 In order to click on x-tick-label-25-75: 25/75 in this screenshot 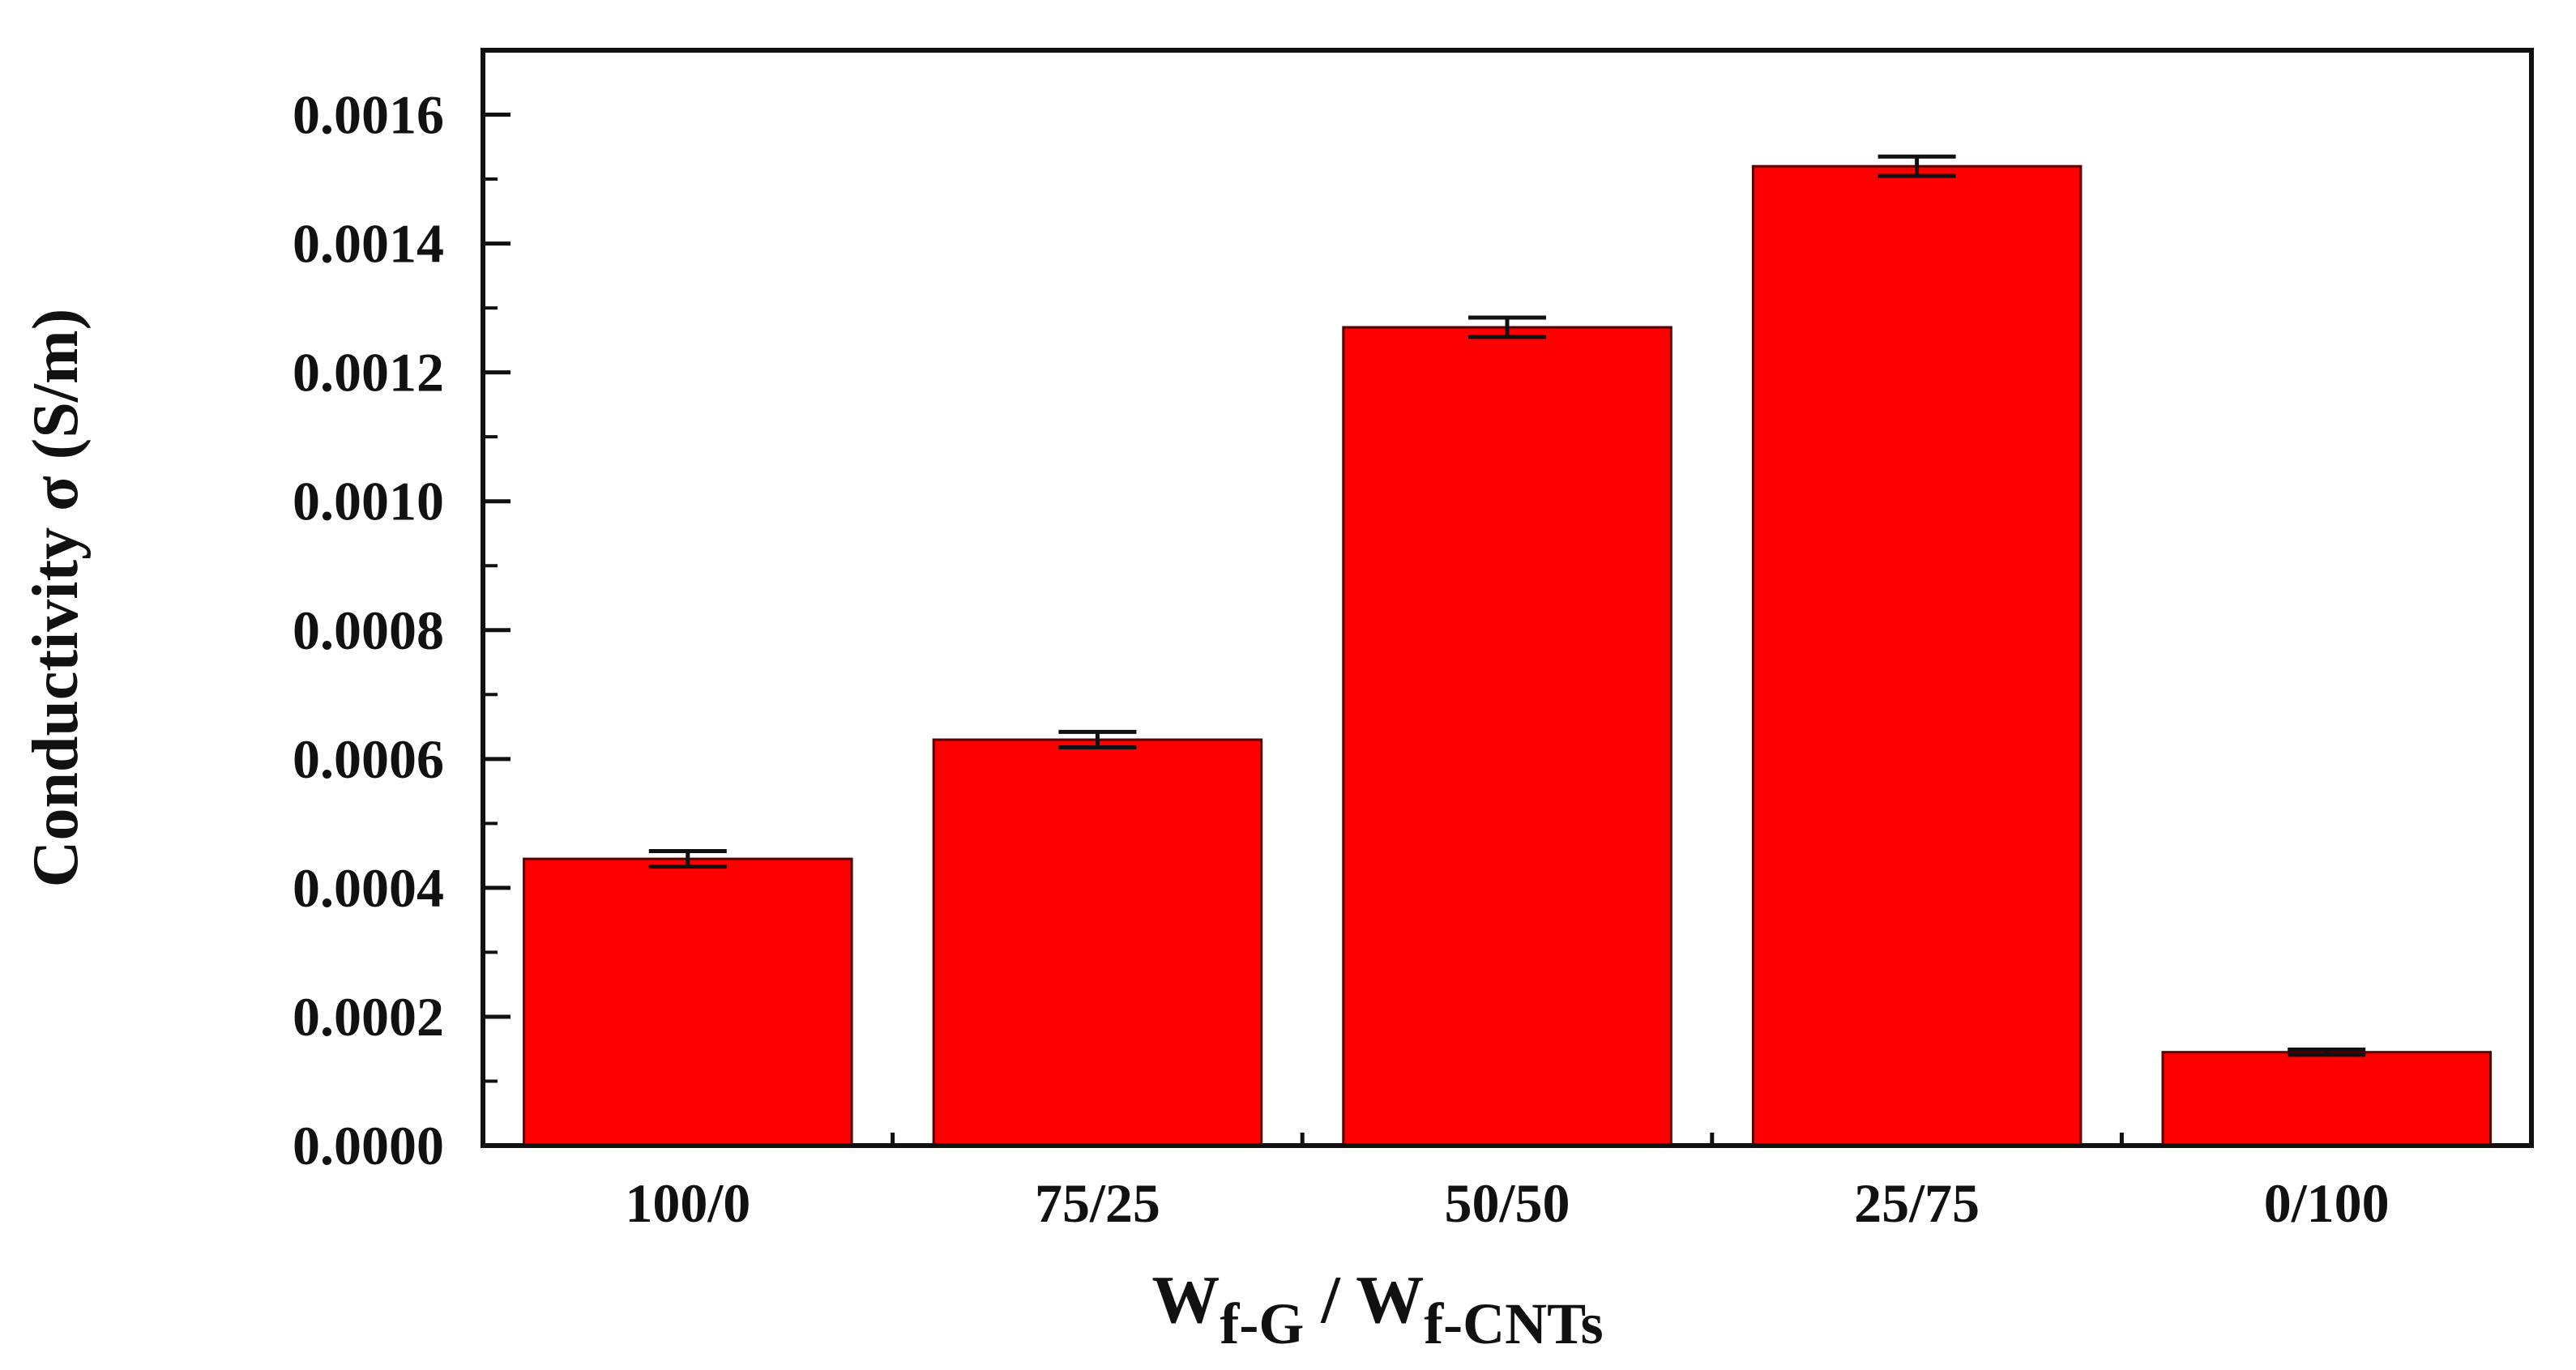, I will do `click(1917, 1203)`.